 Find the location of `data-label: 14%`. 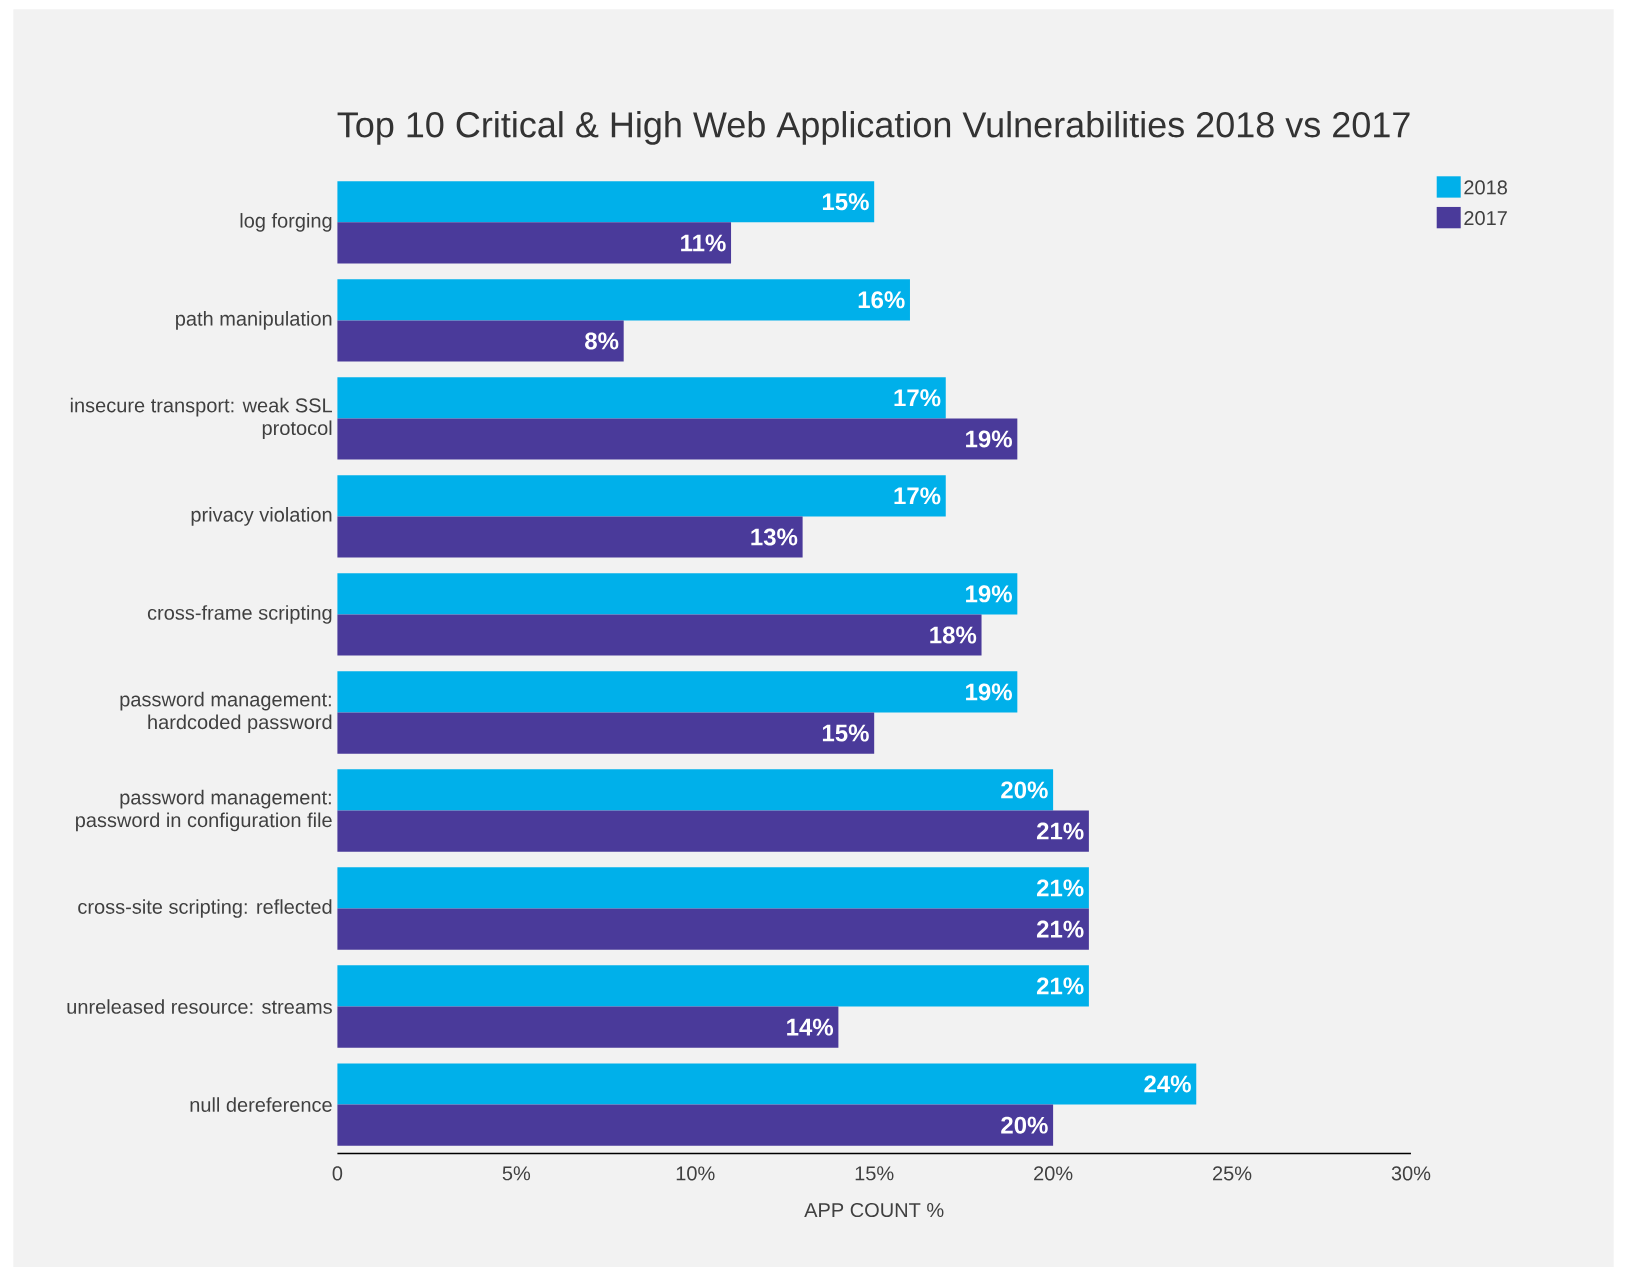

data-label: 14% is located at coordinates (810, 1027).